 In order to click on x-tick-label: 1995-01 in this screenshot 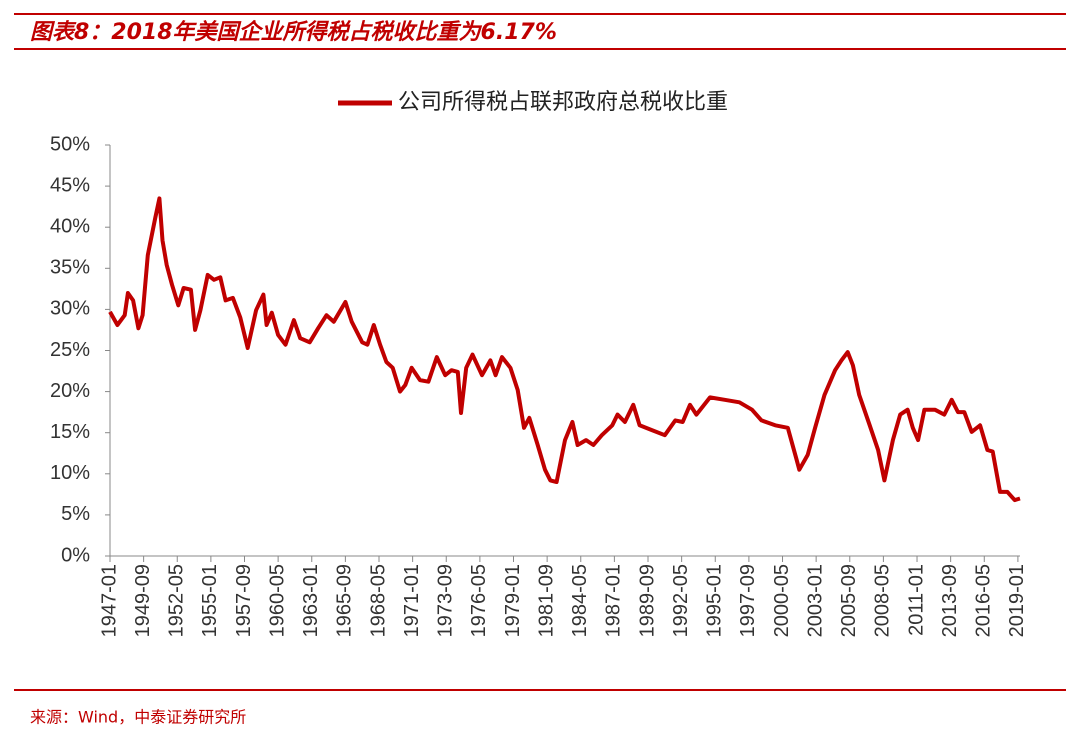, I will do `click(715, 600)`.